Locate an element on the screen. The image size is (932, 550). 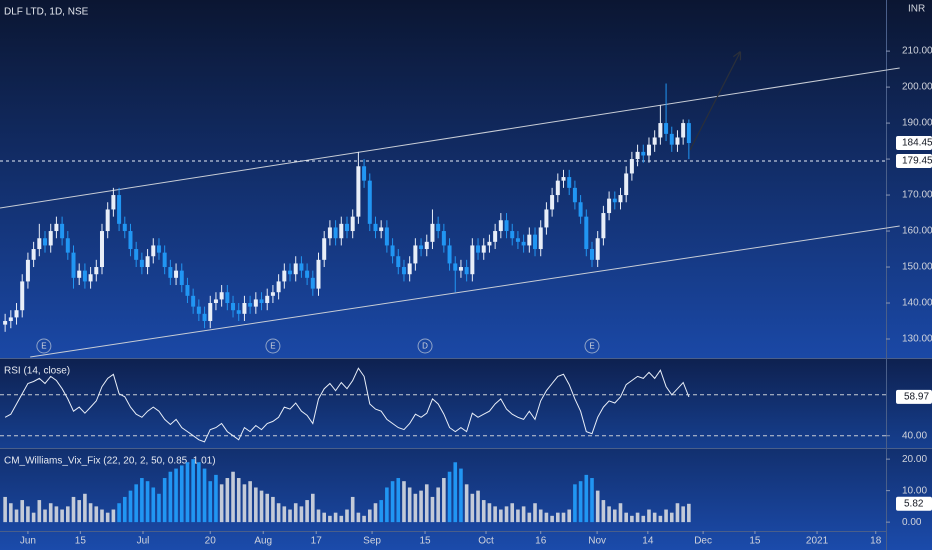
x-tick-label: Oct is located at coordinates (486, 541).